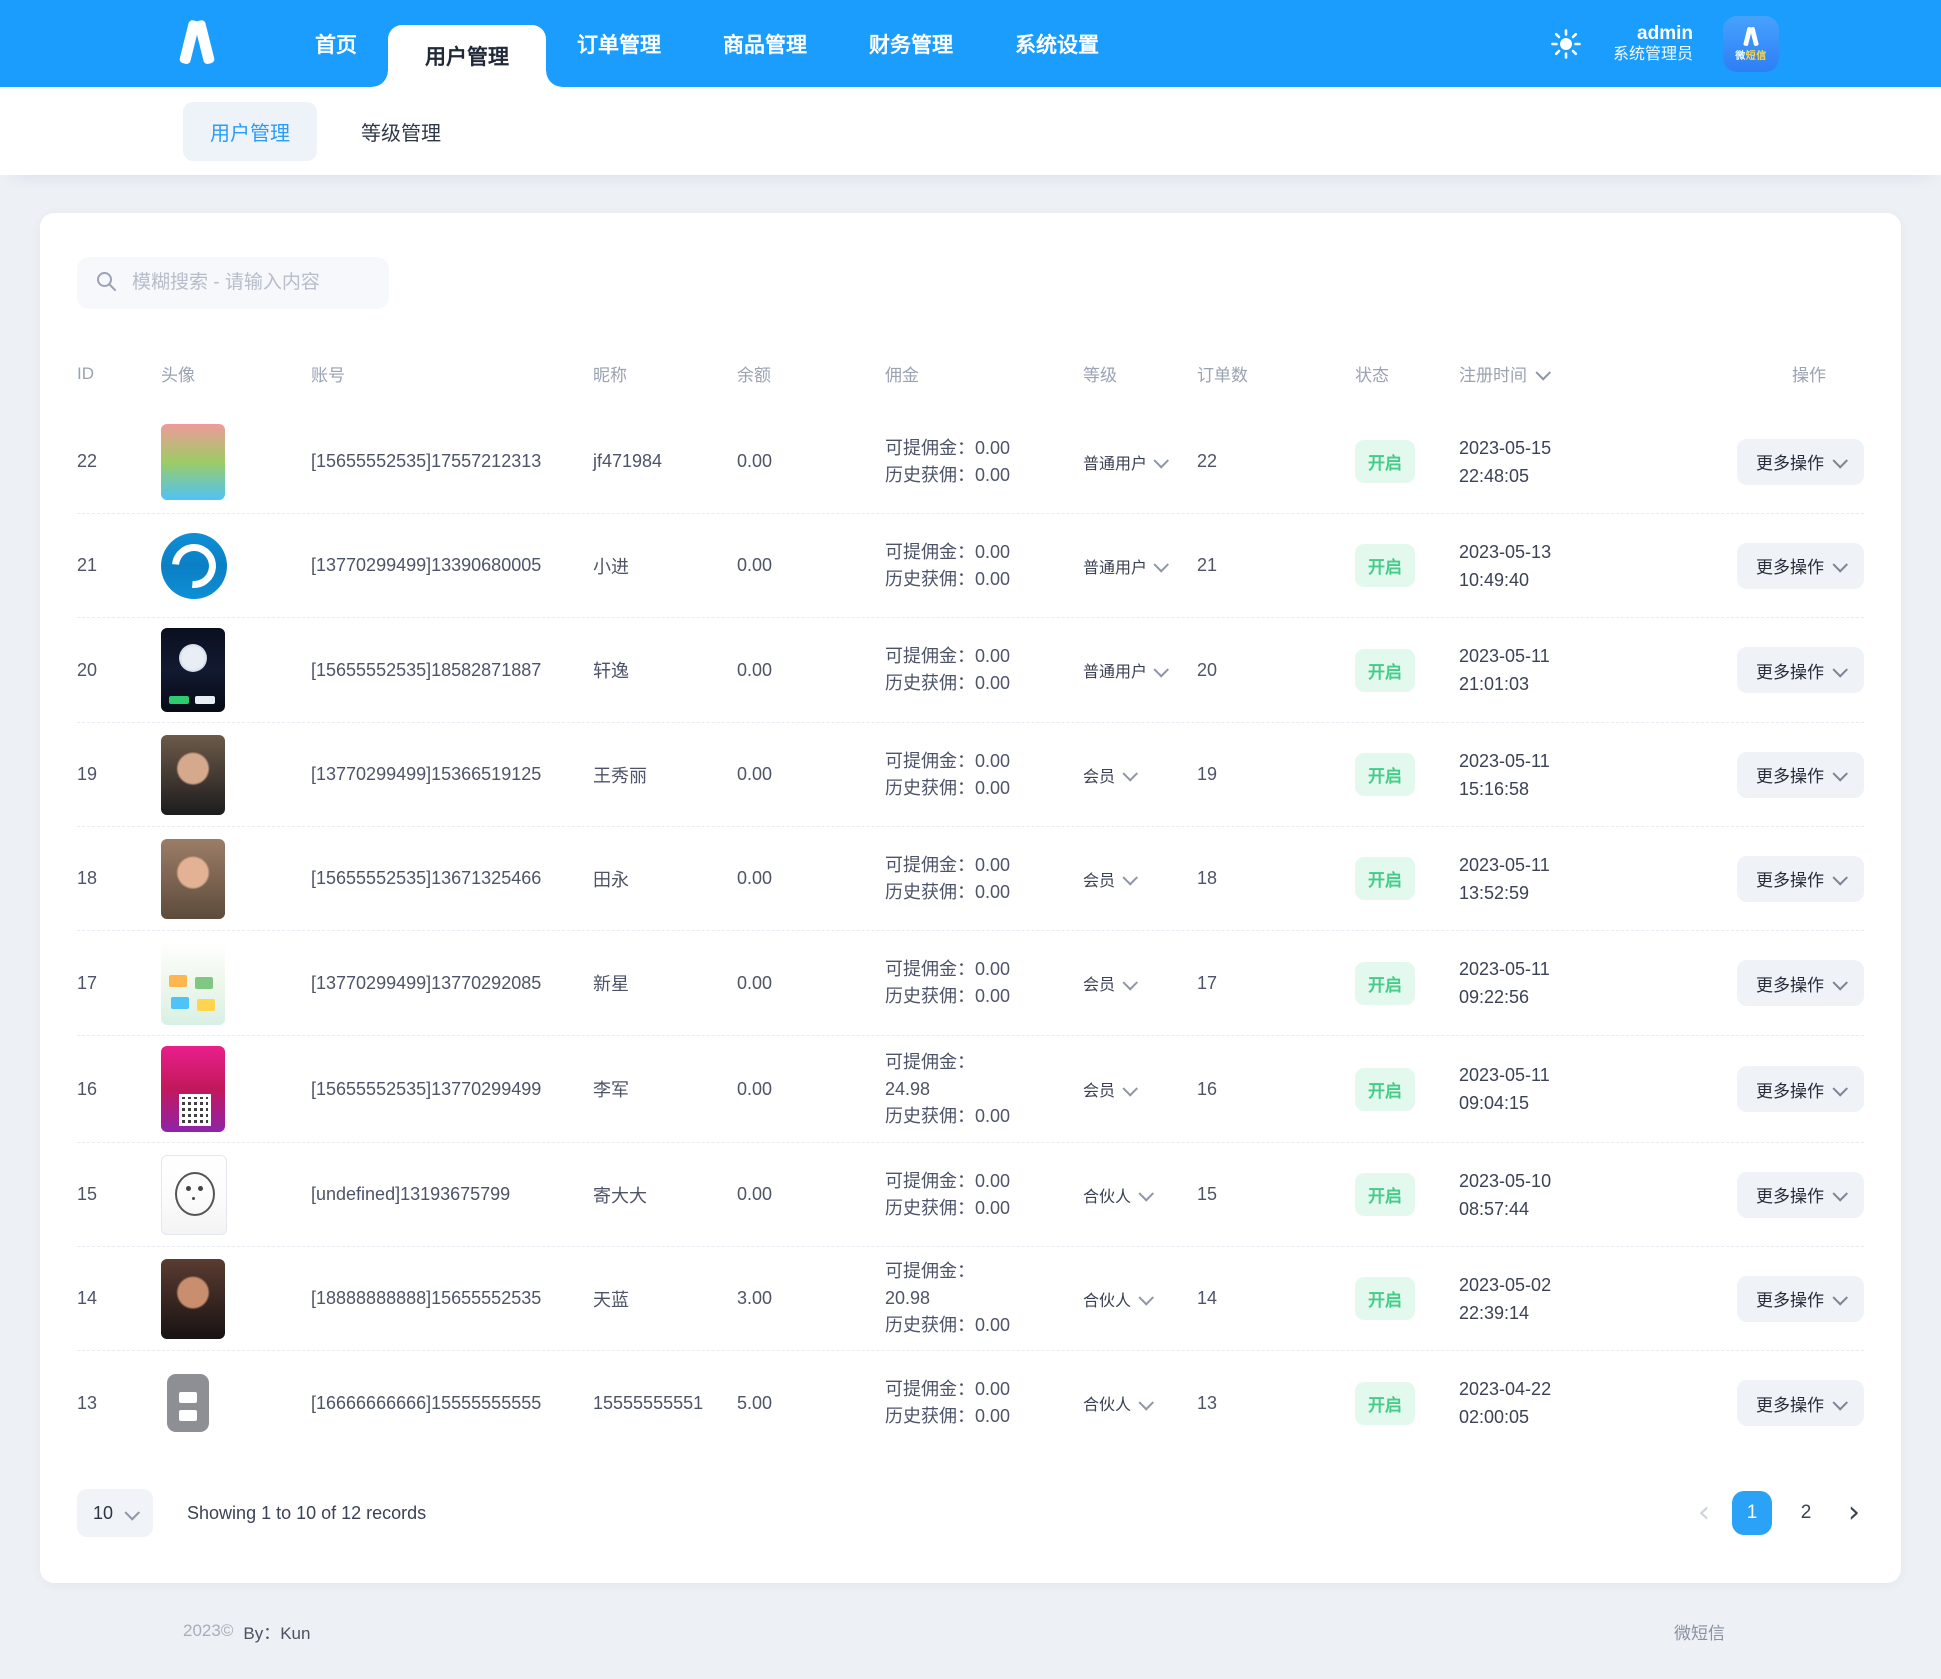 The image size is (1941, 1679). What do you see at coordinates (87, 878) in the screenshot?
I see `cell-id: 18` at bounding box center [87, 878].